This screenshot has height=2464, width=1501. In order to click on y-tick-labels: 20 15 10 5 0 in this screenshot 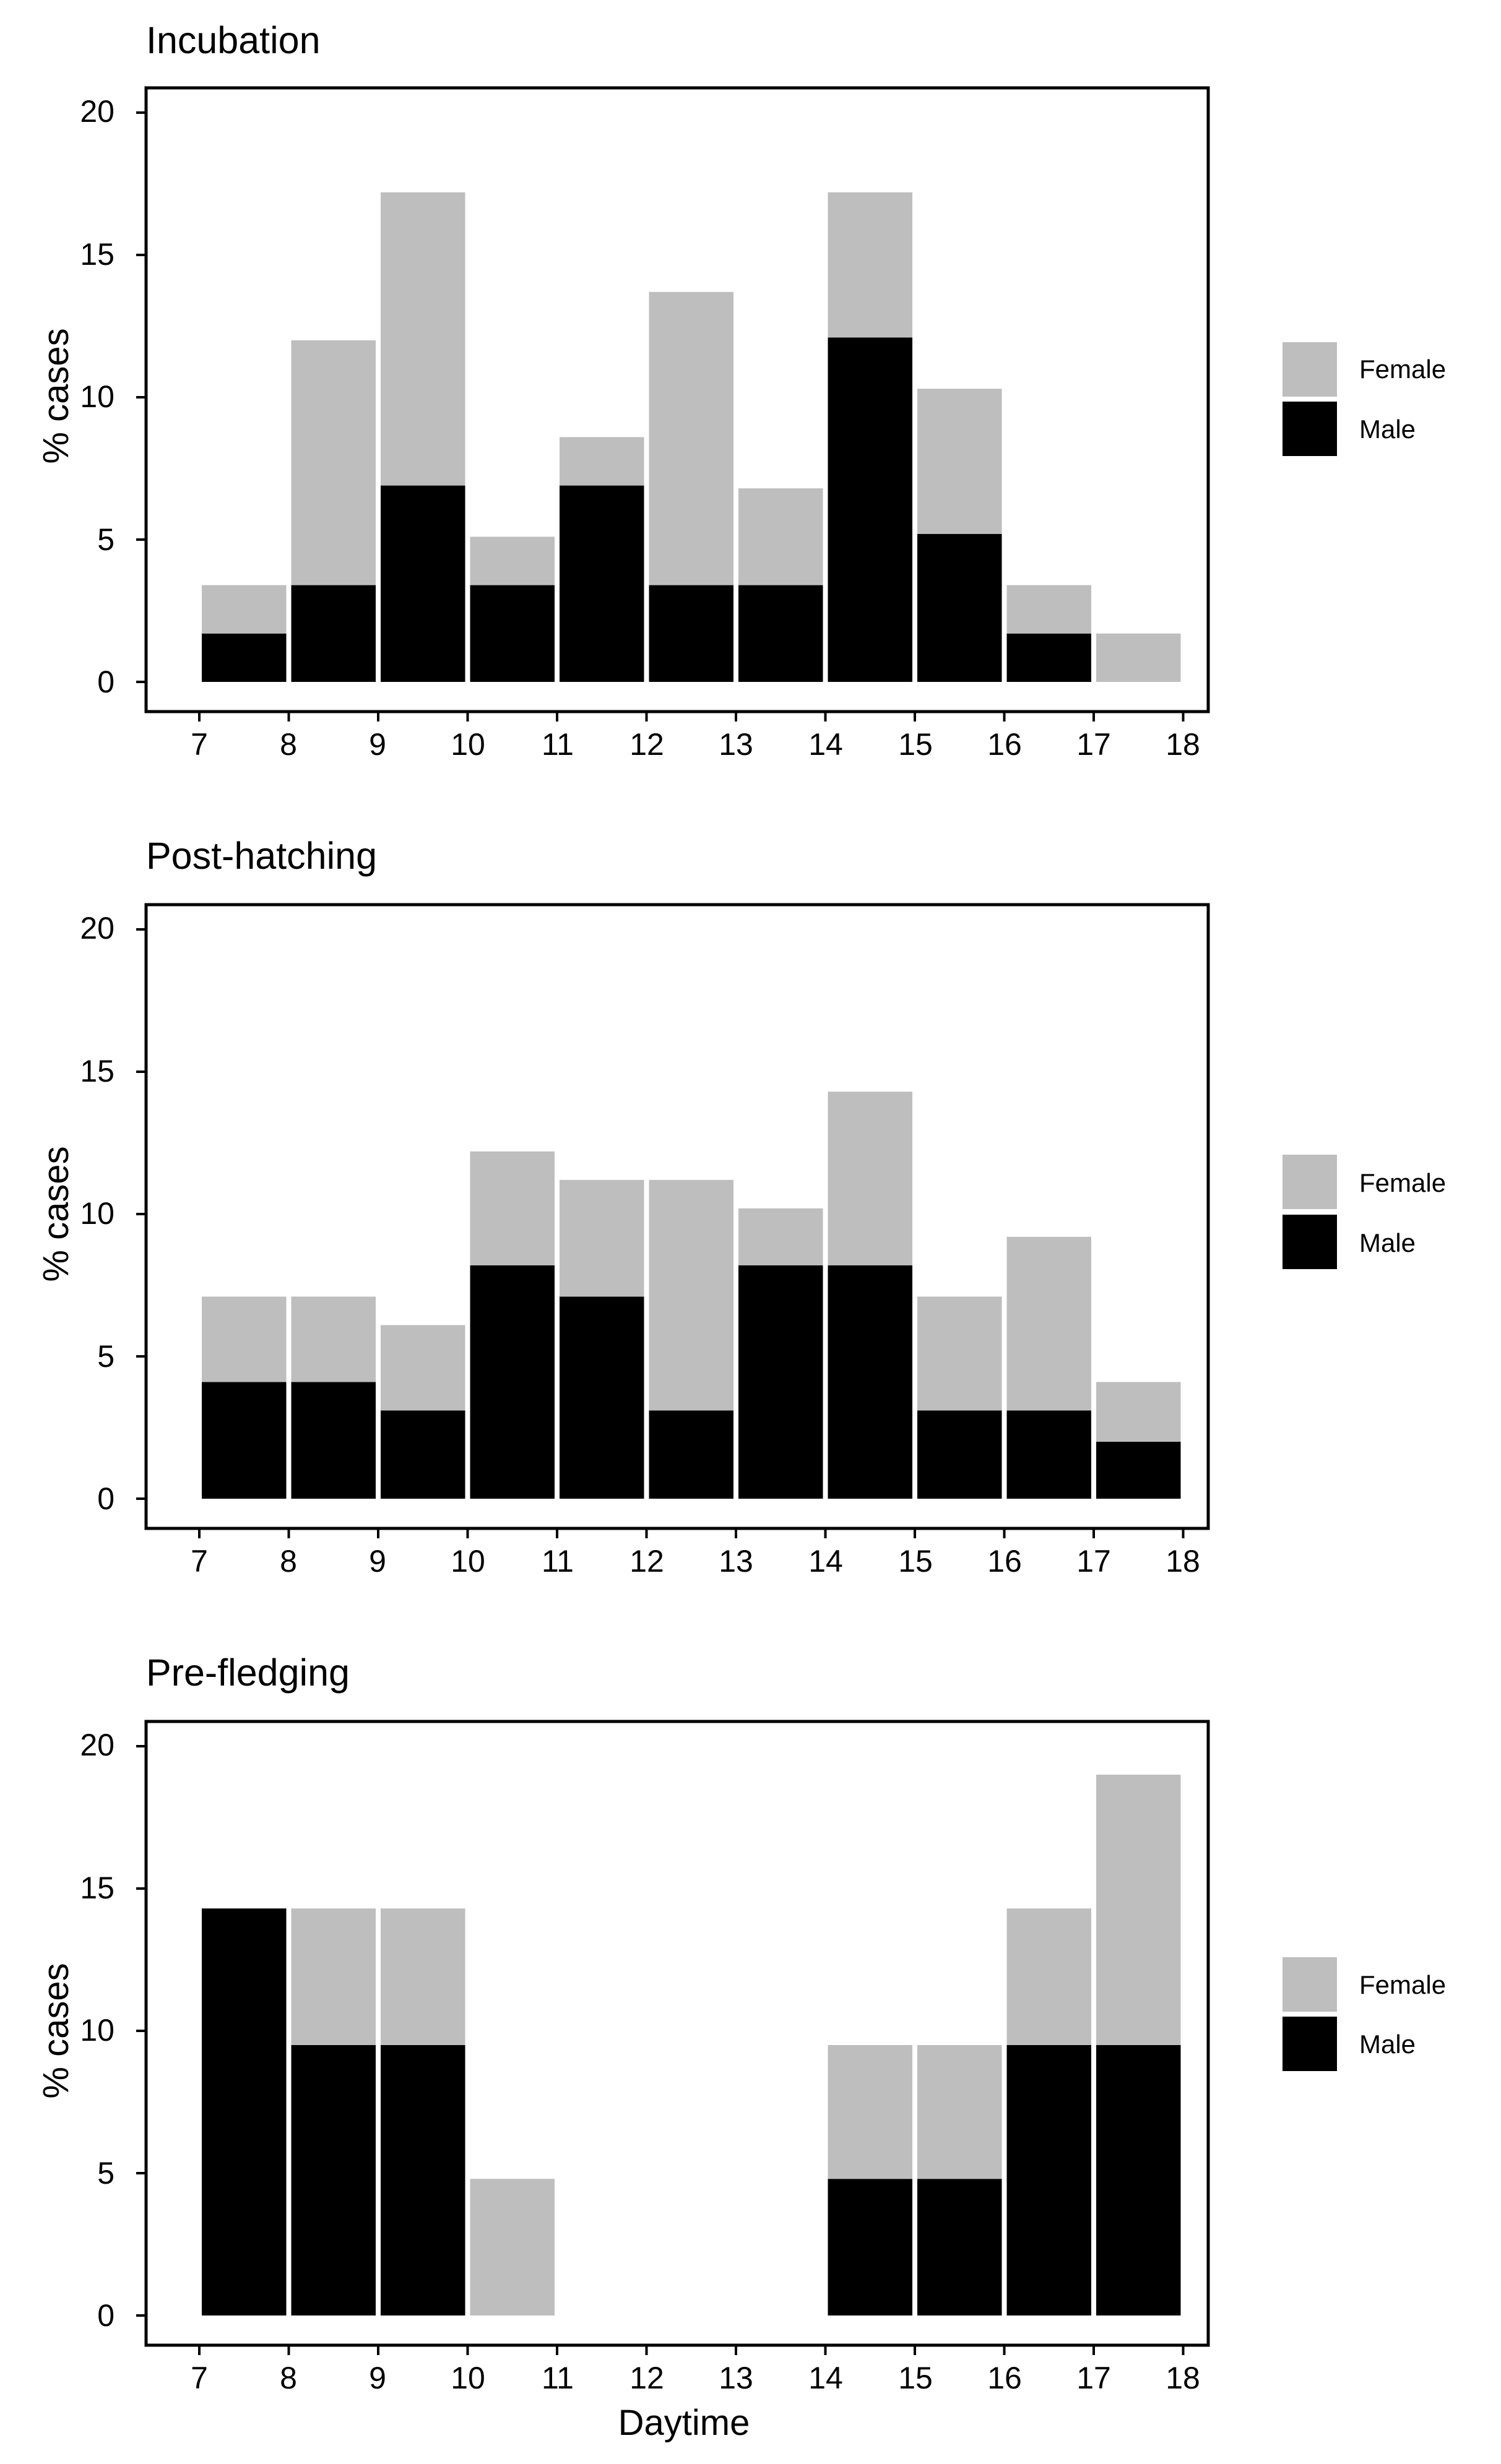, I will do `click(97, 1213)`.